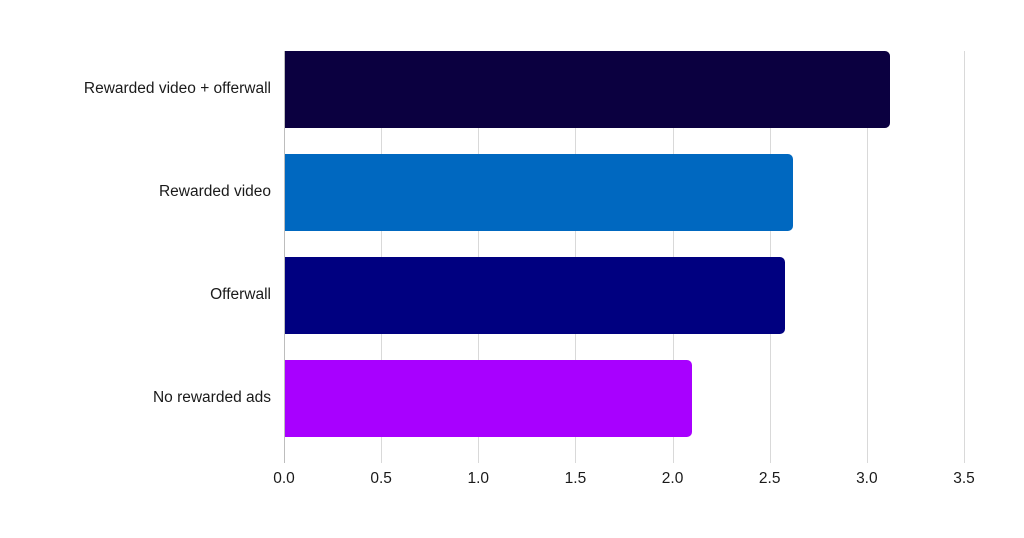  What do you see at coordinates (478, 478) in the screenshot?
I see `x-tick-label: 1.0` at bounding box center [478, 478].